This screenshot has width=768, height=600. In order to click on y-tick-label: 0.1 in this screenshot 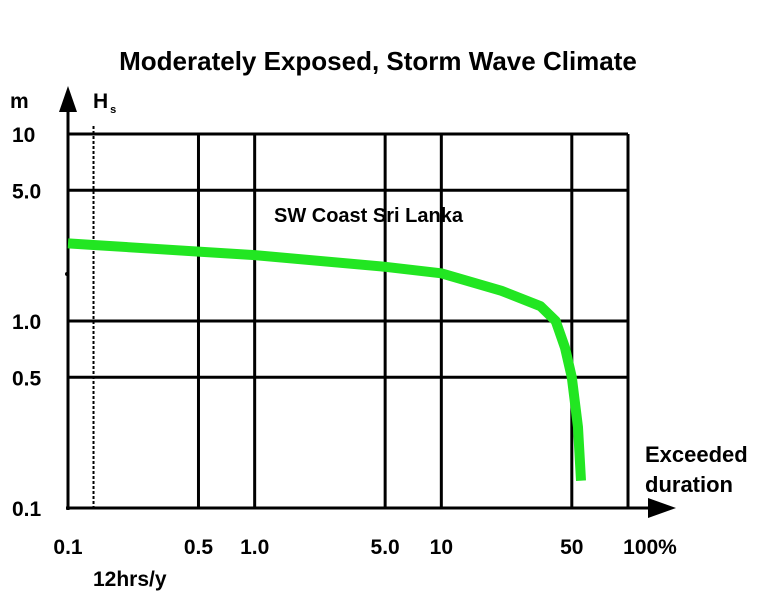, I will do `click(27, 509)`.